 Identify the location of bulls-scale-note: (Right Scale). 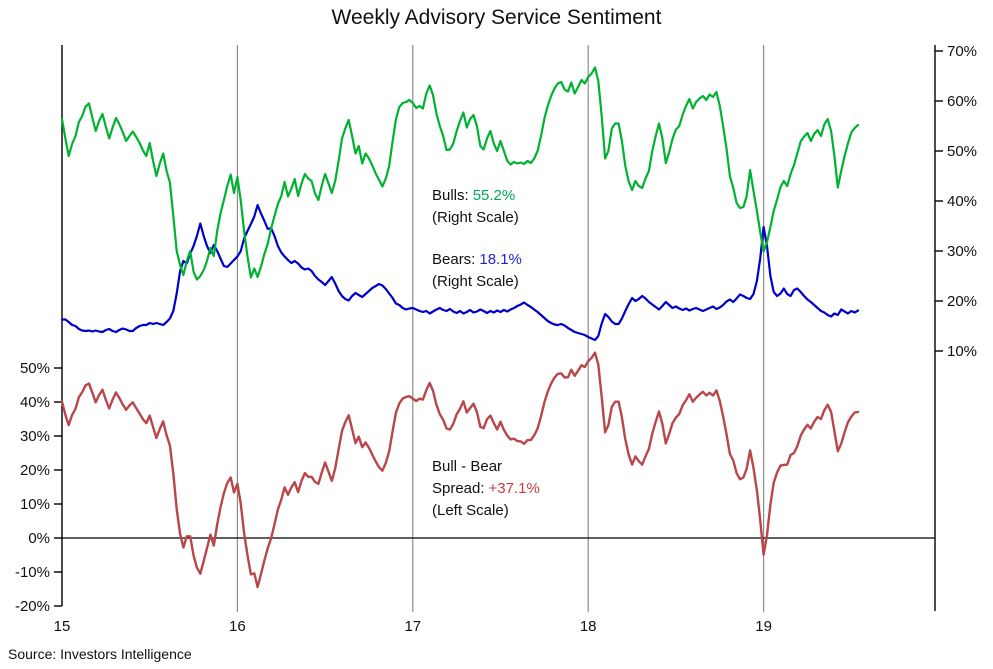
(475, 217).